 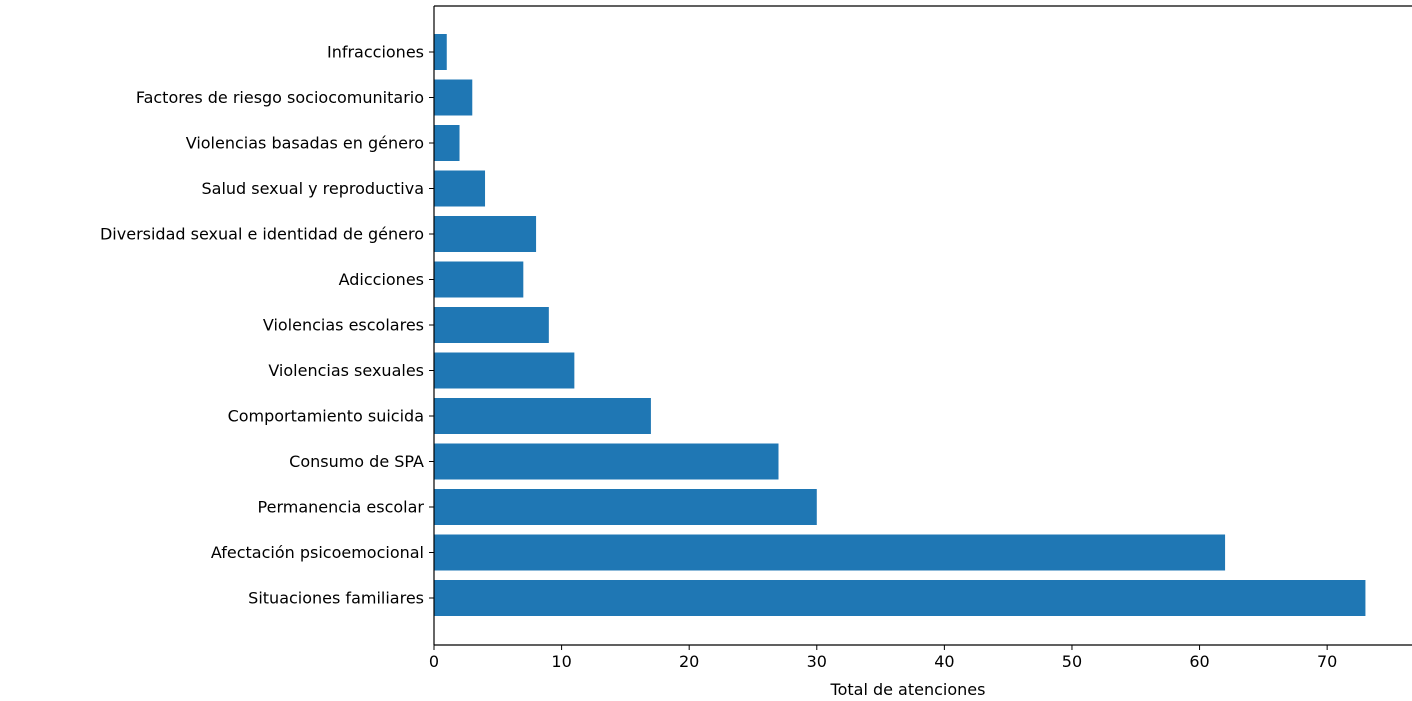 What do you see at coordinates (1327, 661) in the screenshot?
I see `x-tick-label: 70` at bounding box center [1327, 661].